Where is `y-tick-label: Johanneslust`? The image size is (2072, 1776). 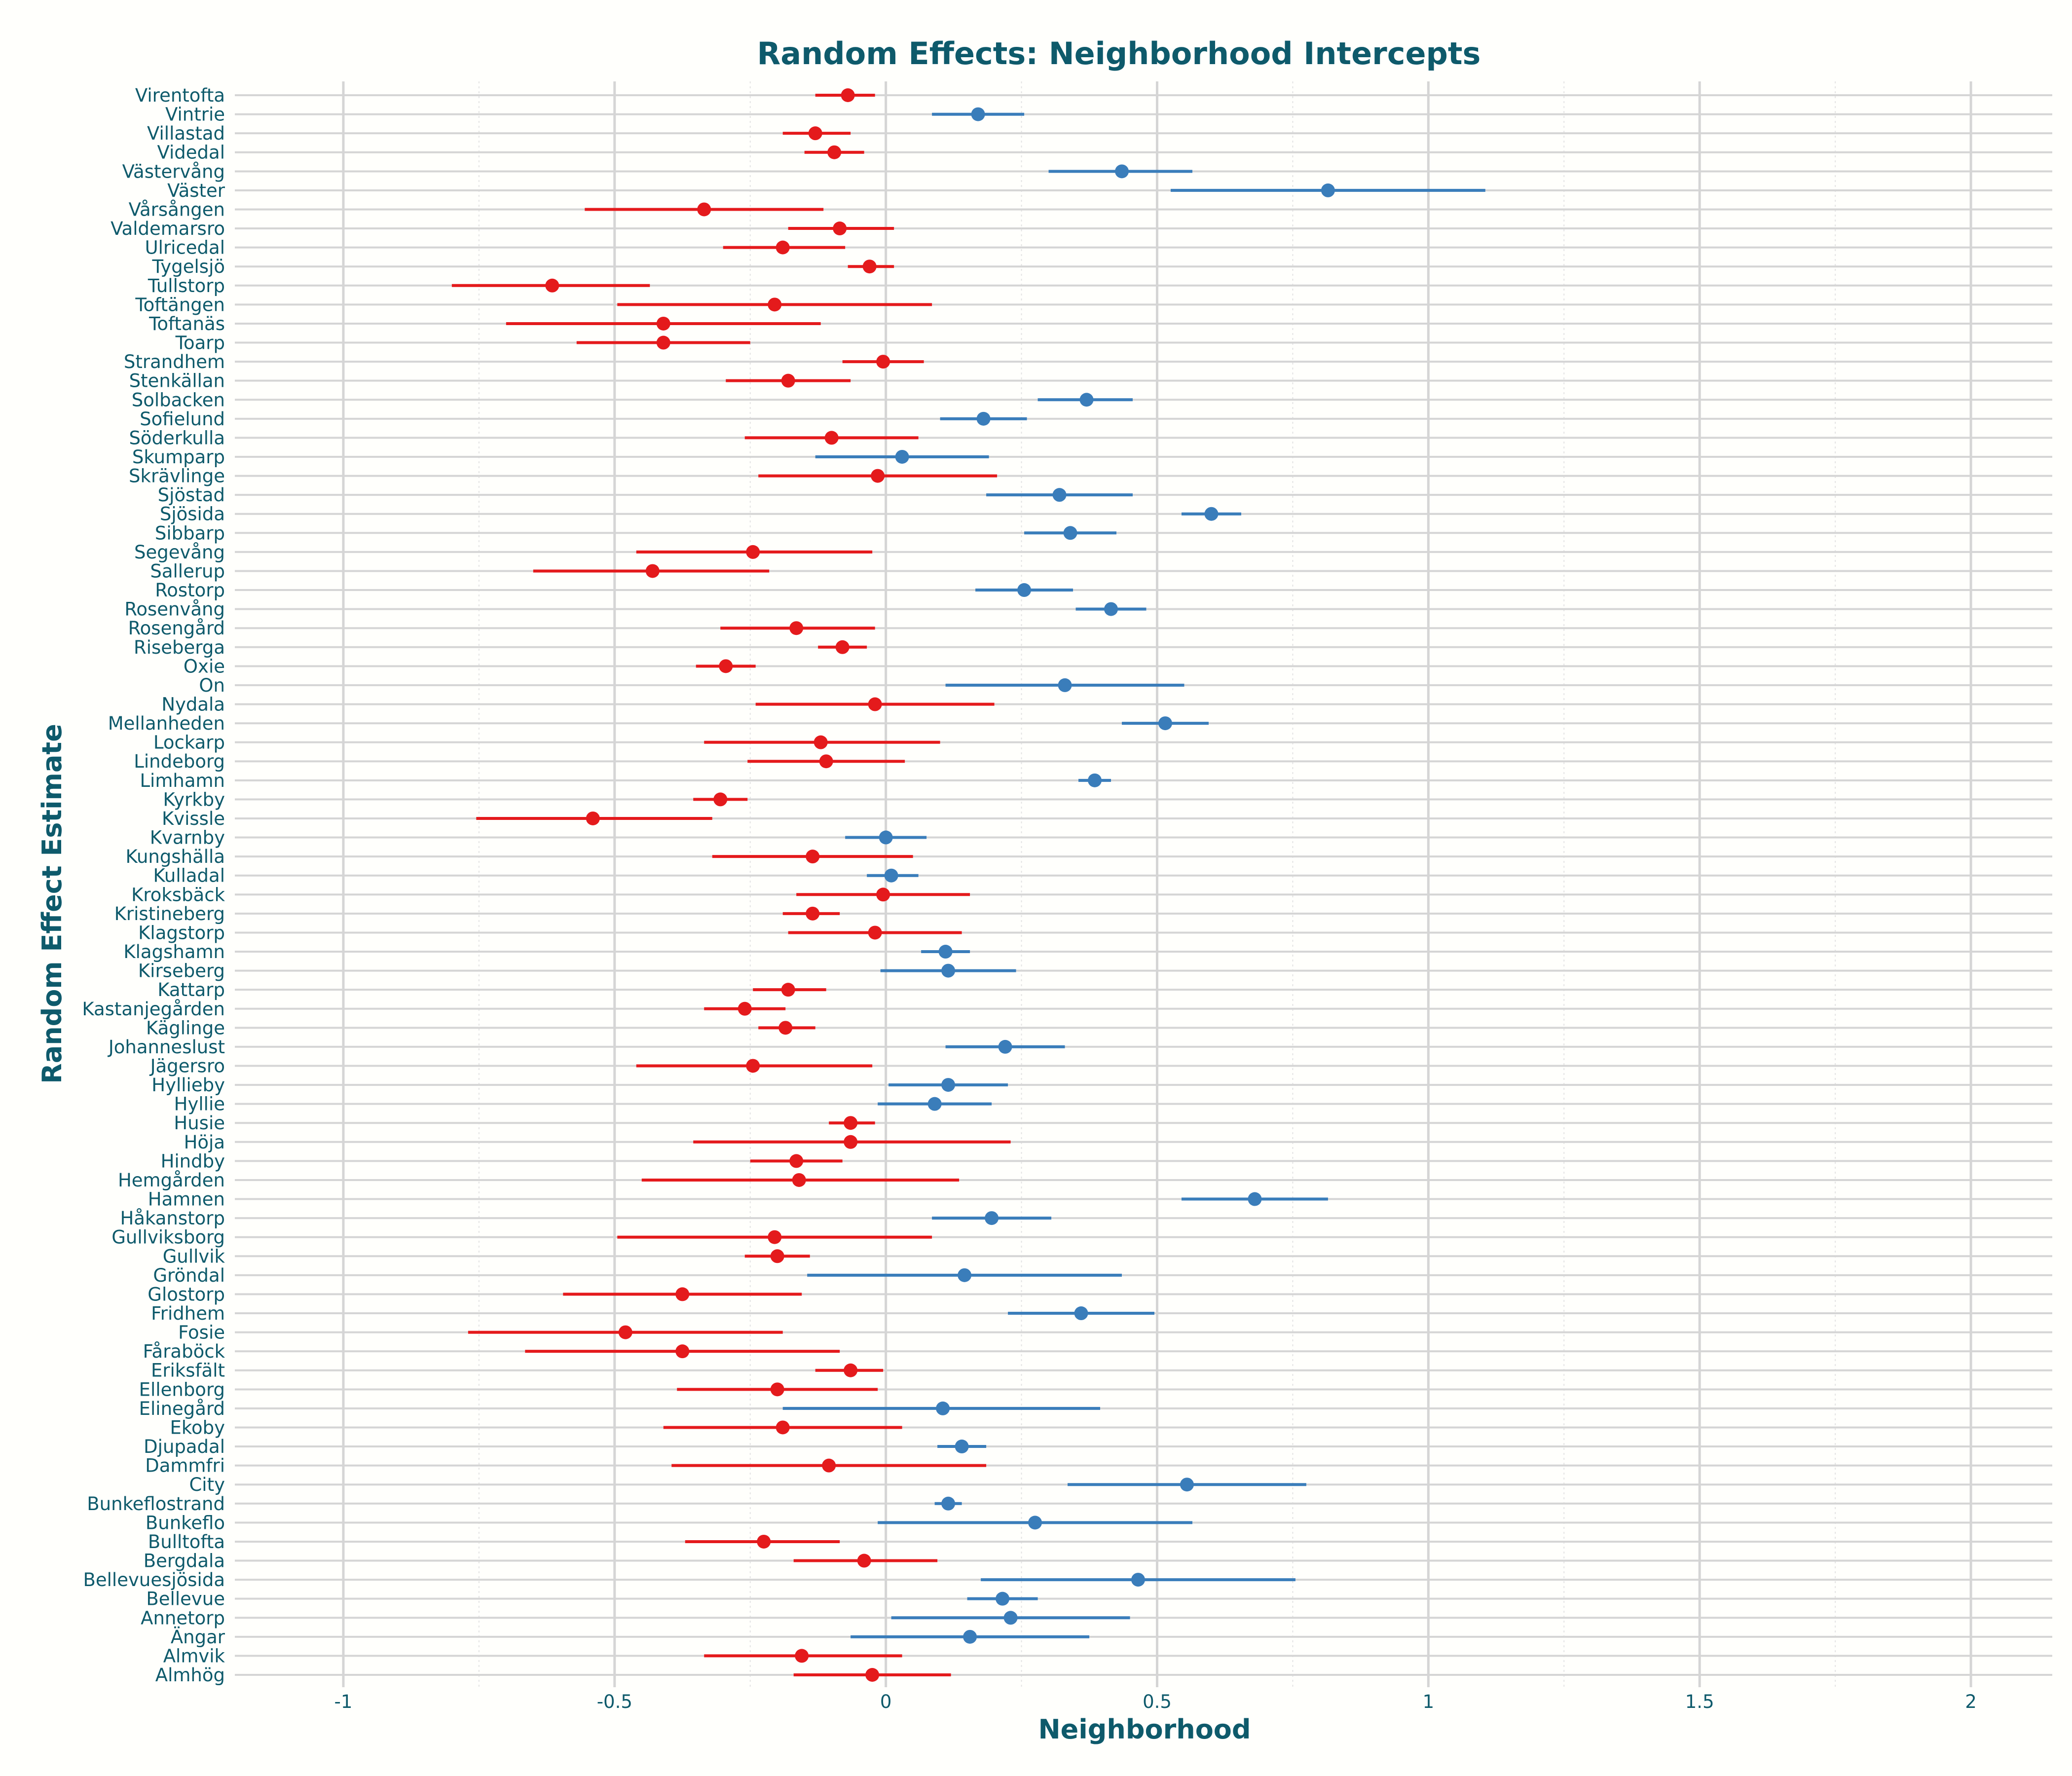 y-tick-label: Johanneslust is located at coordinates (166, 1047).